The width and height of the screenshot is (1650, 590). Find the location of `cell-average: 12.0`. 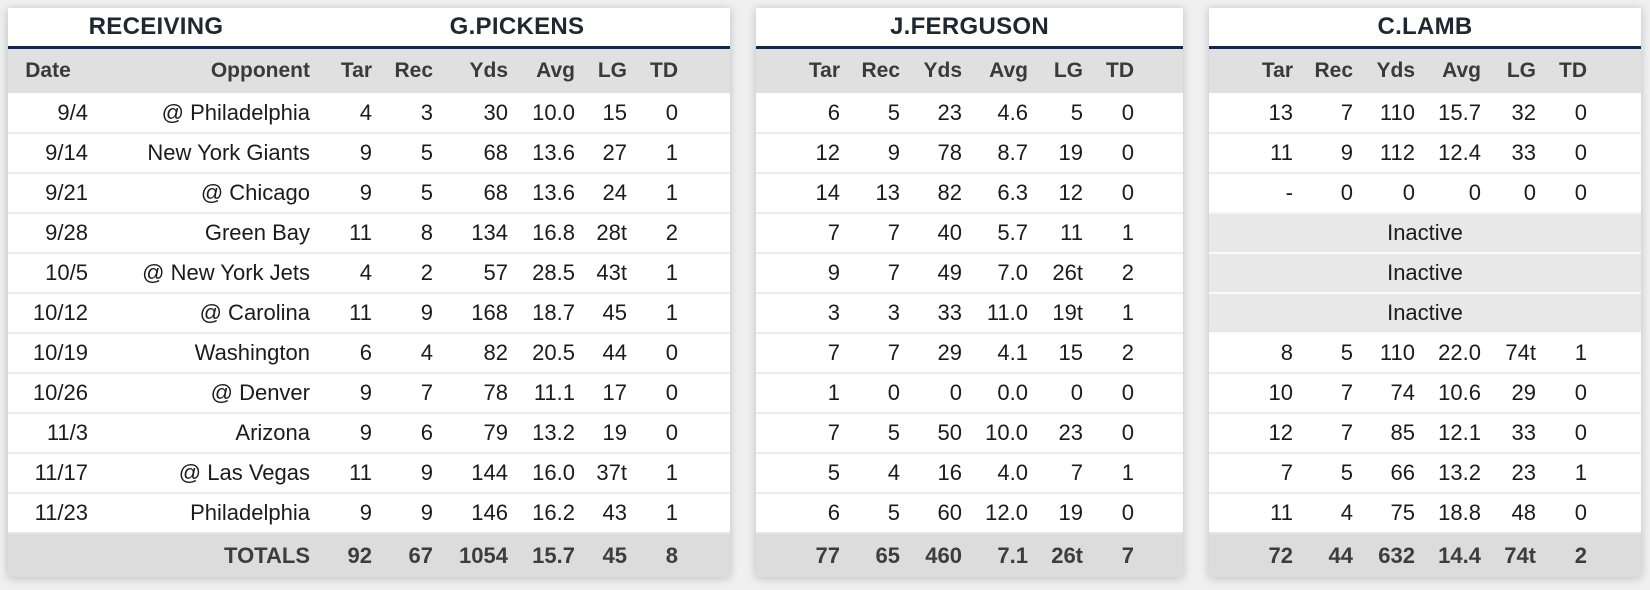

cell-average: 12.0 is located at coordinates (995, 512).